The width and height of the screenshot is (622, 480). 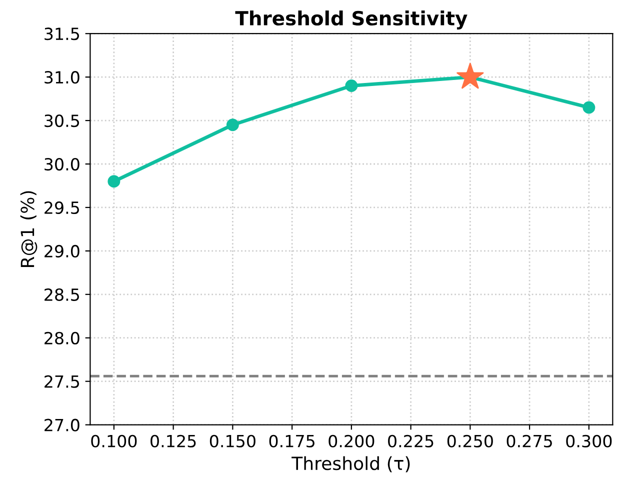 What do you see at coordinates (29, 229) in the screenshot?
I see `y-axis-title: R@1 (%)` at bounding box center [29, 229].